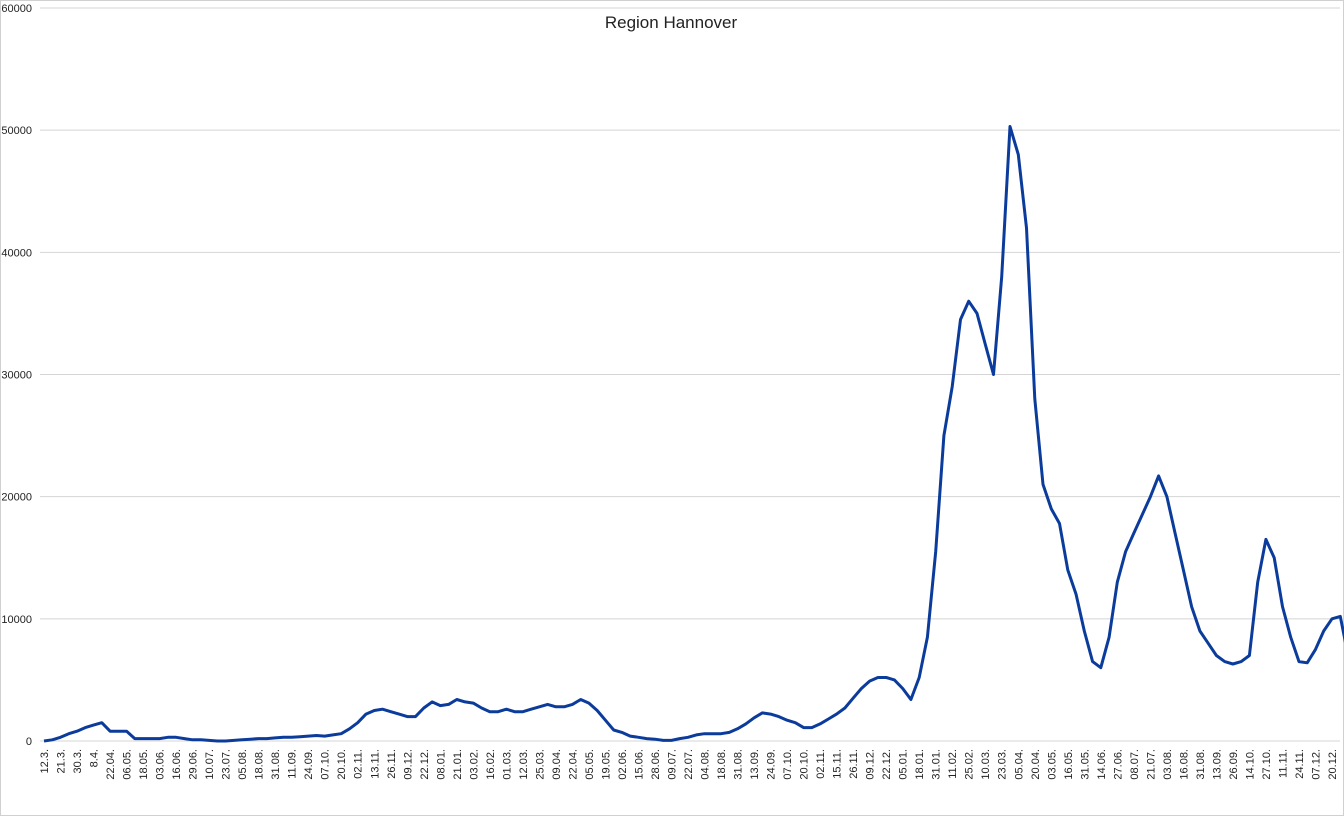  I want to click on x-tick-label: 16.08., so click(1184, 764).